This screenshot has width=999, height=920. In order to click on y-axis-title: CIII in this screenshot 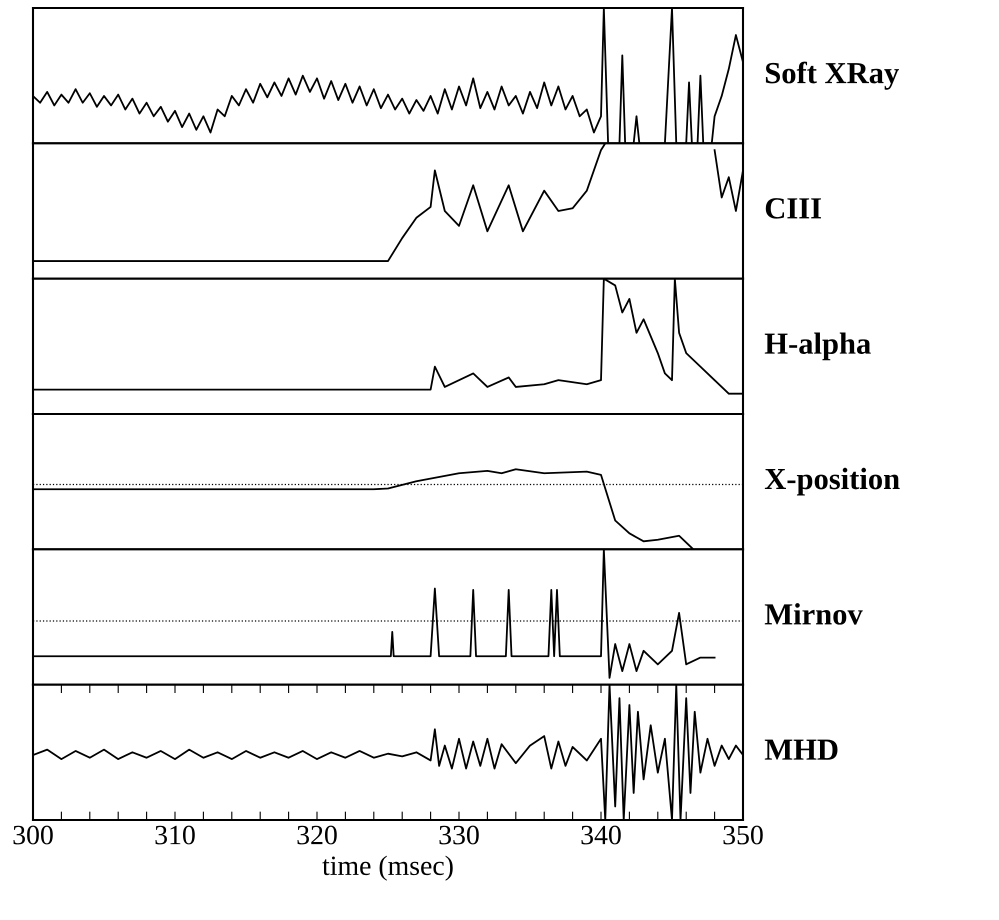, I will do `click(794, 208)`.